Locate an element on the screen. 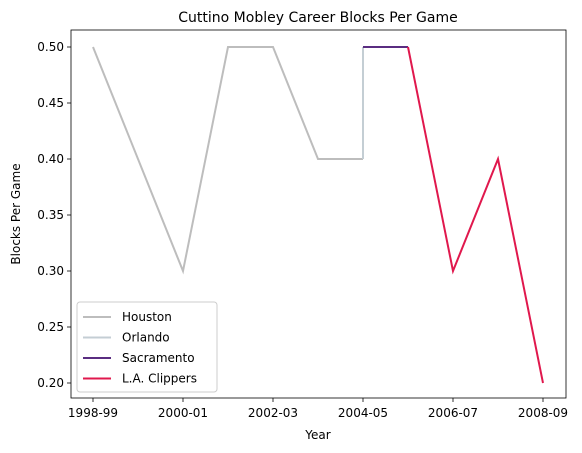  chart-title: Cuttino Mobley Career Blocks Per Game is located at coordinates (317, 18).